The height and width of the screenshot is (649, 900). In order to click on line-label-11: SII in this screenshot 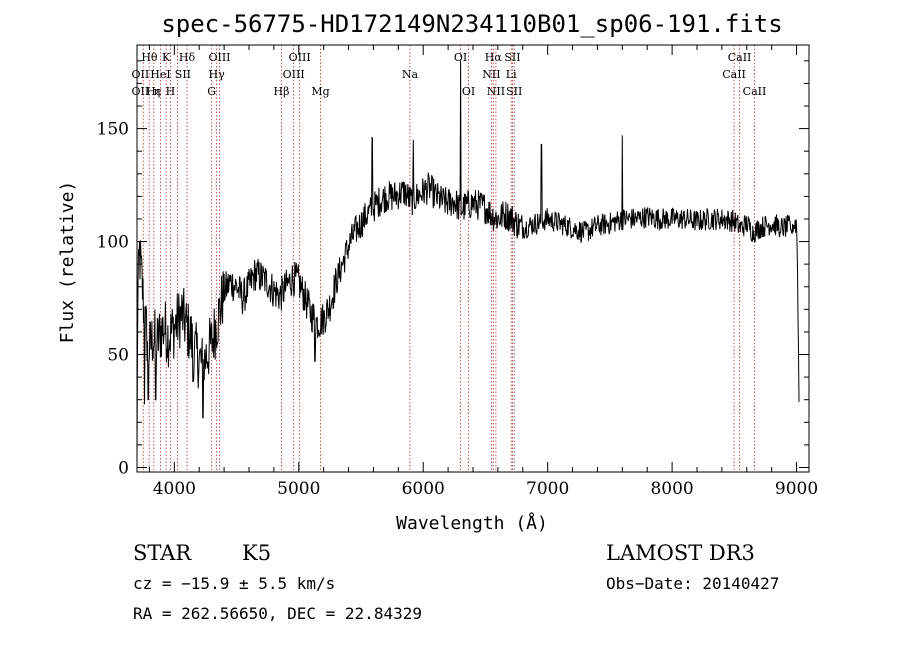, I will do `click(183, 74)`.